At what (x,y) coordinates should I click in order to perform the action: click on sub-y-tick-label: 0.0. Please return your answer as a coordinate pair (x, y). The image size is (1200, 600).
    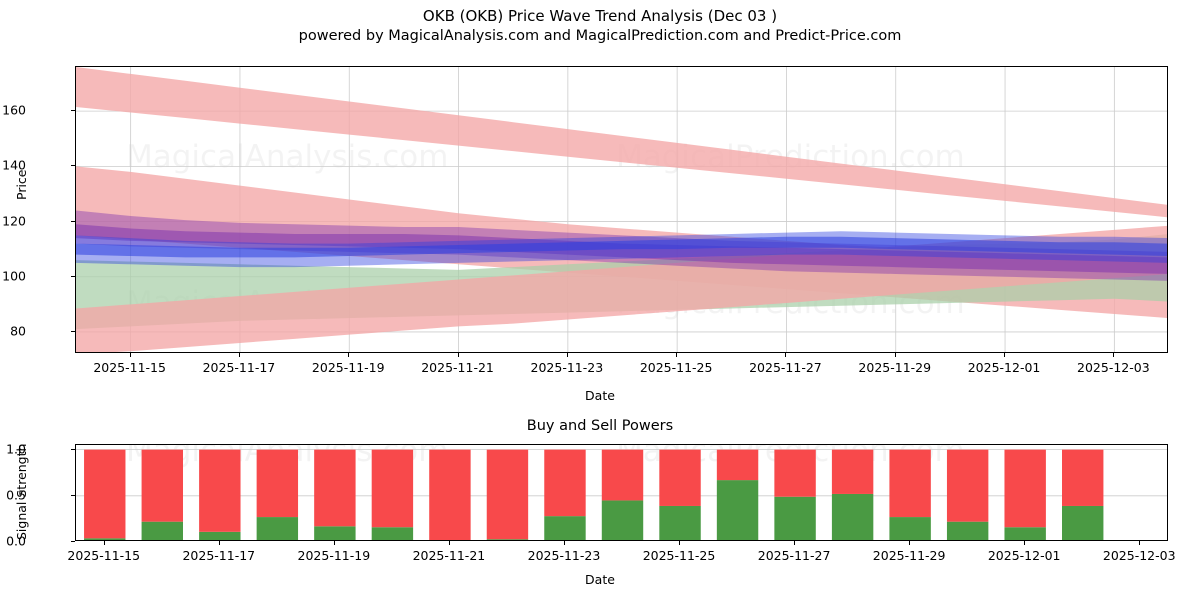
    Looking at the image, I should click on (16, 541).